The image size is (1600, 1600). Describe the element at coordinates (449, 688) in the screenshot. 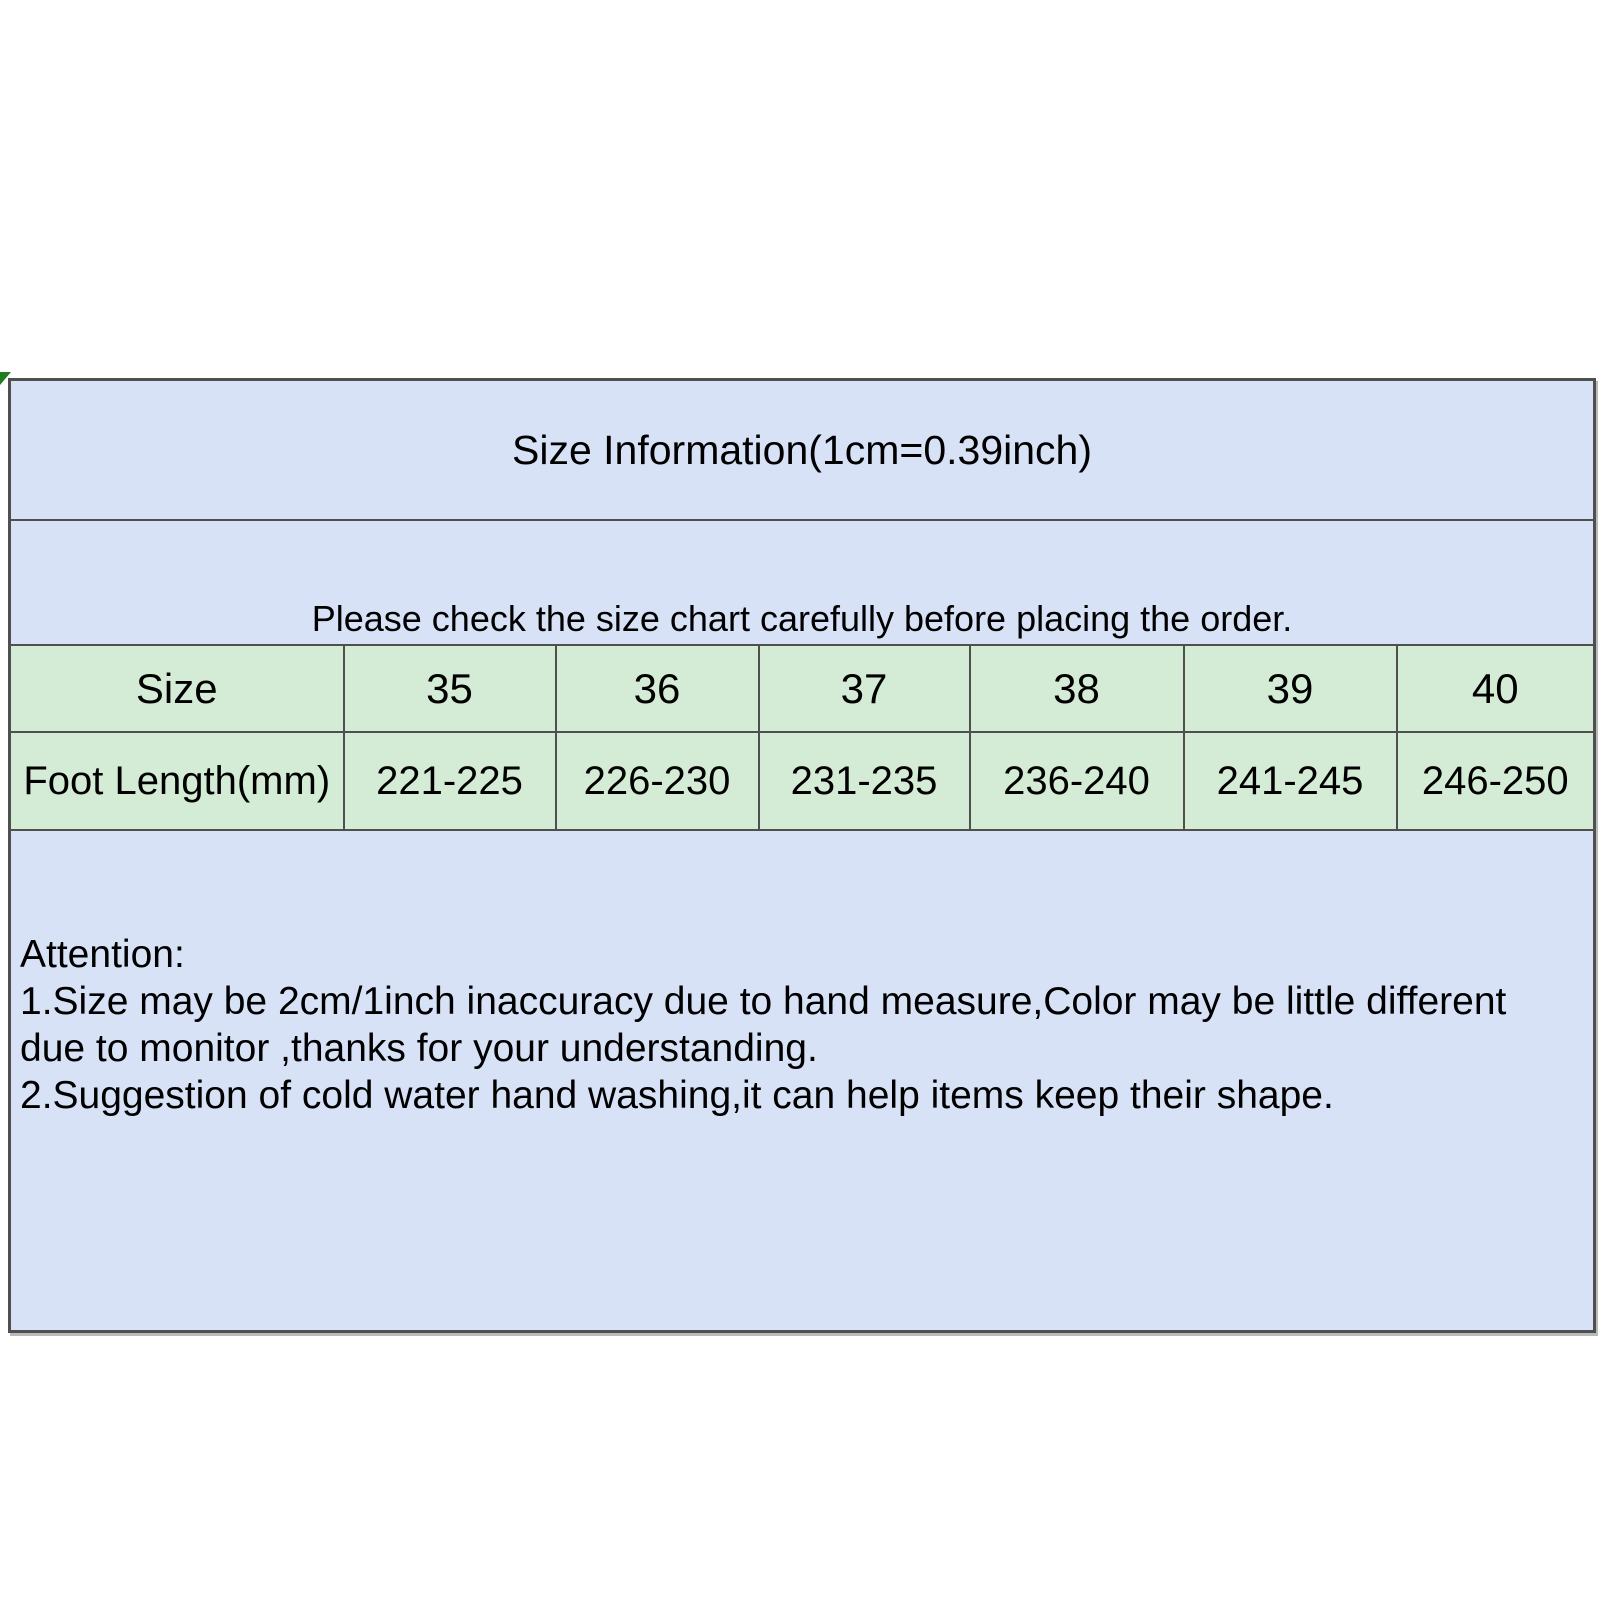

I see `size-cell: 35` at that location.